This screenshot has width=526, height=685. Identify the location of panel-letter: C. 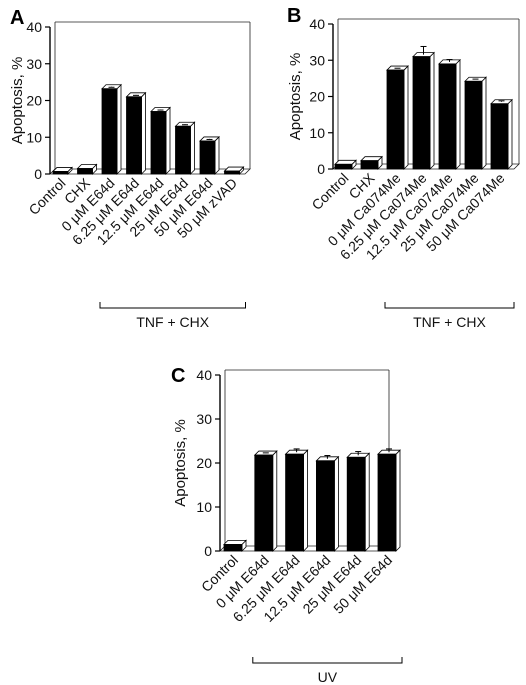
(178, 376).